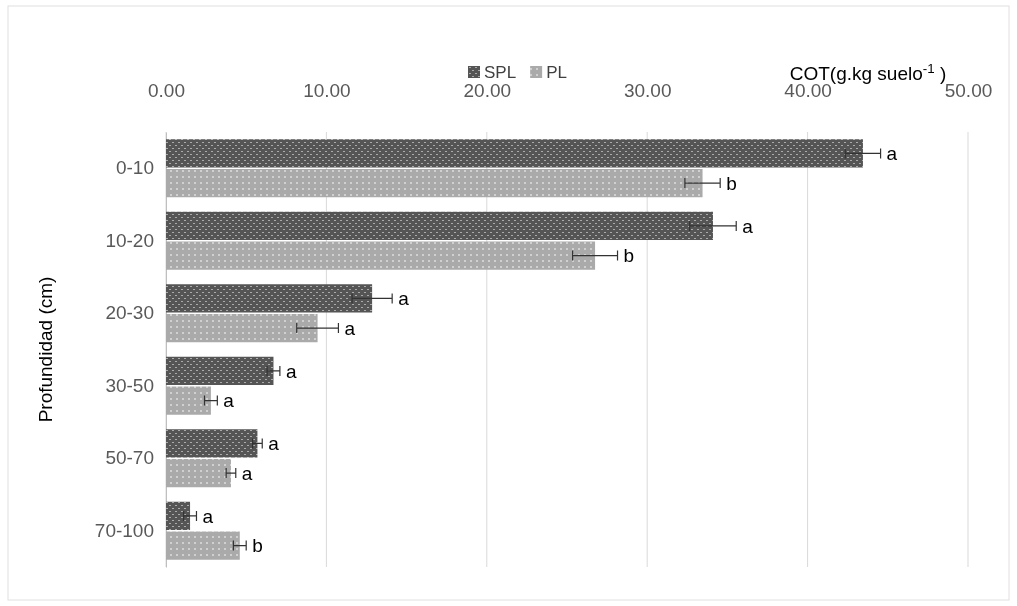  I want to click on y-tick-label: 10-20, so click(129, 240).